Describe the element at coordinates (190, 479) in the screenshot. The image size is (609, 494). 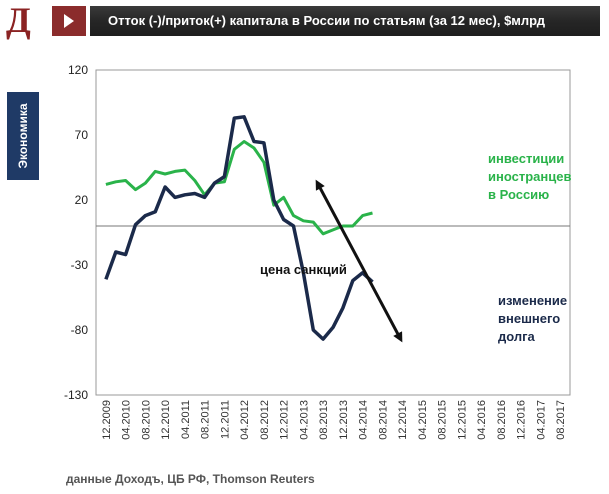
I see `source-note: данные Доходъ, ЦБ РФ, Thomson Reuters` at that location.